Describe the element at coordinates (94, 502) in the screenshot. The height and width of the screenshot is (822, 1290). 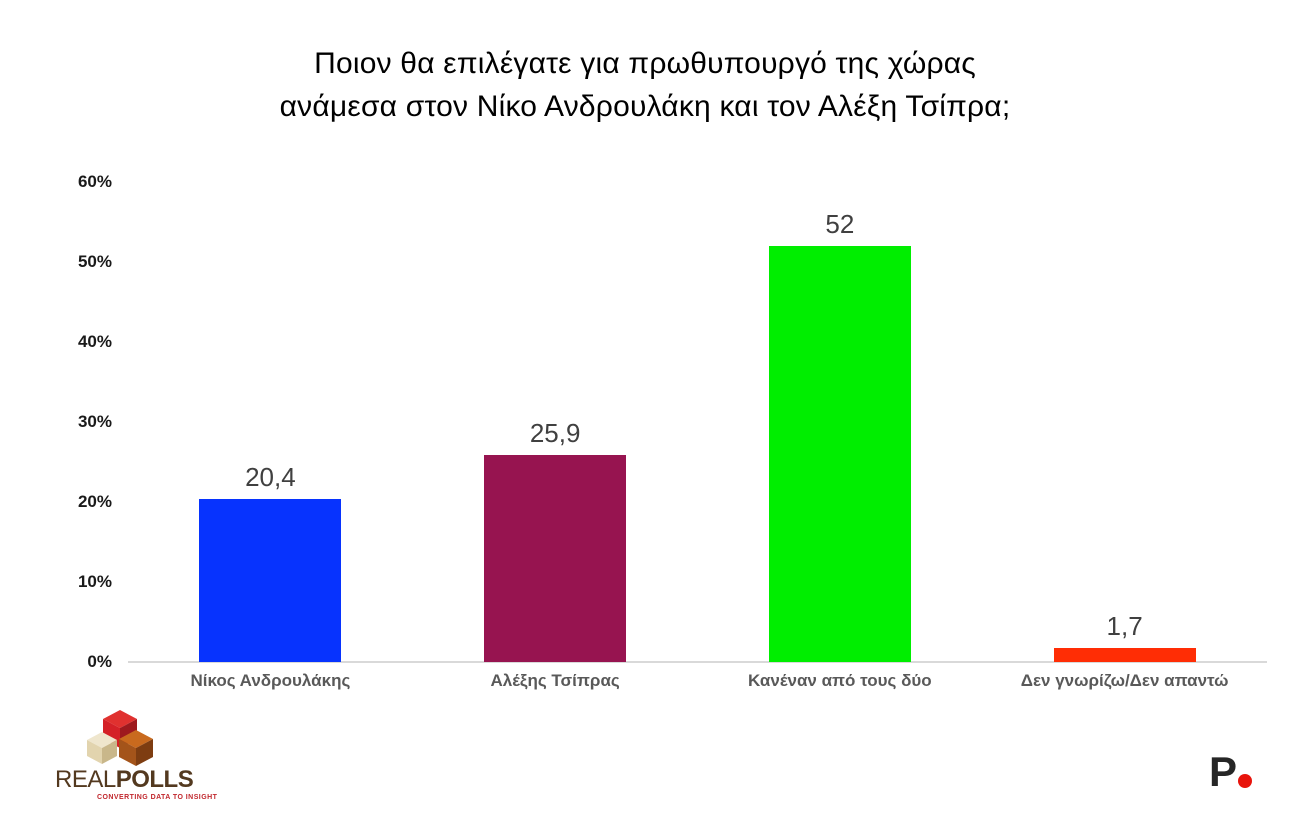
I see `y-tick-label: 20%` at that location.